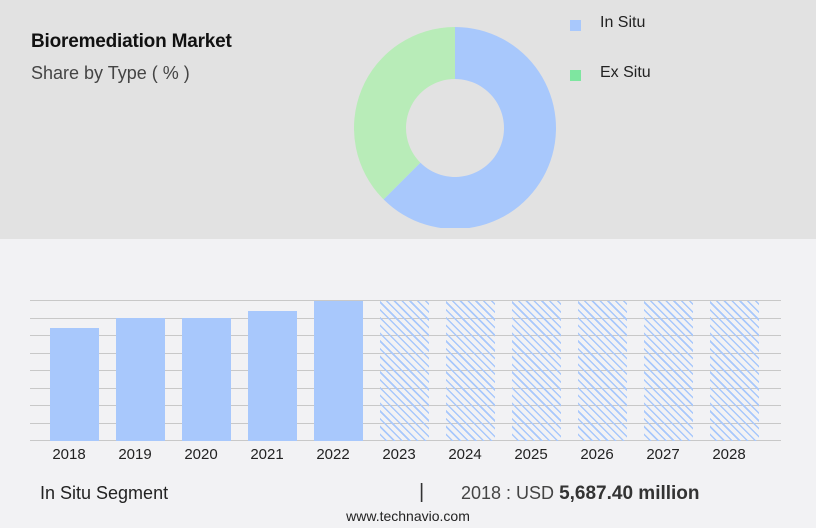 The image size is (816, 528). What do you see at coordinates (734, 371) in the screenshot?
I see `bar-2028-forecast` at bounding box center [734, 371].